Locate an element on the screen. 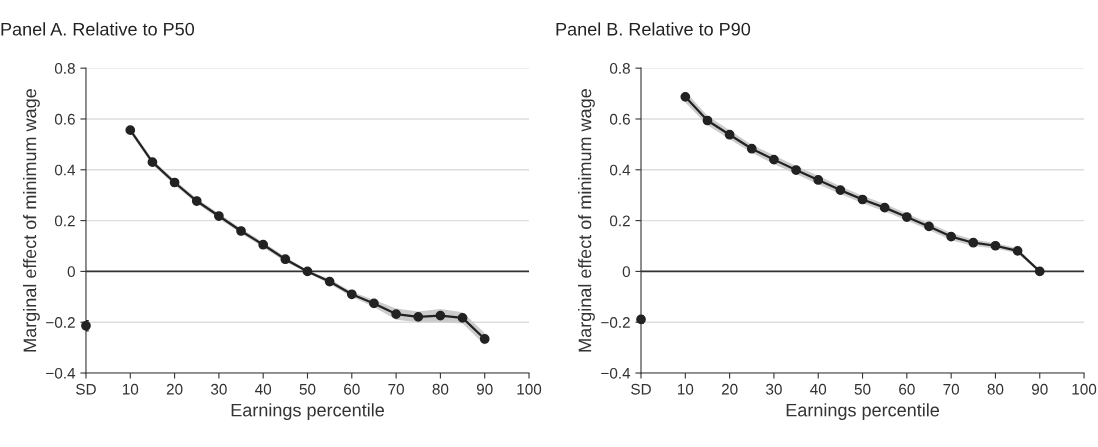 Image resolution: width=1098 pixels, height=447 pixels. chart-title: Panel B. Relative to P90 is located at coordinates (653, 29).